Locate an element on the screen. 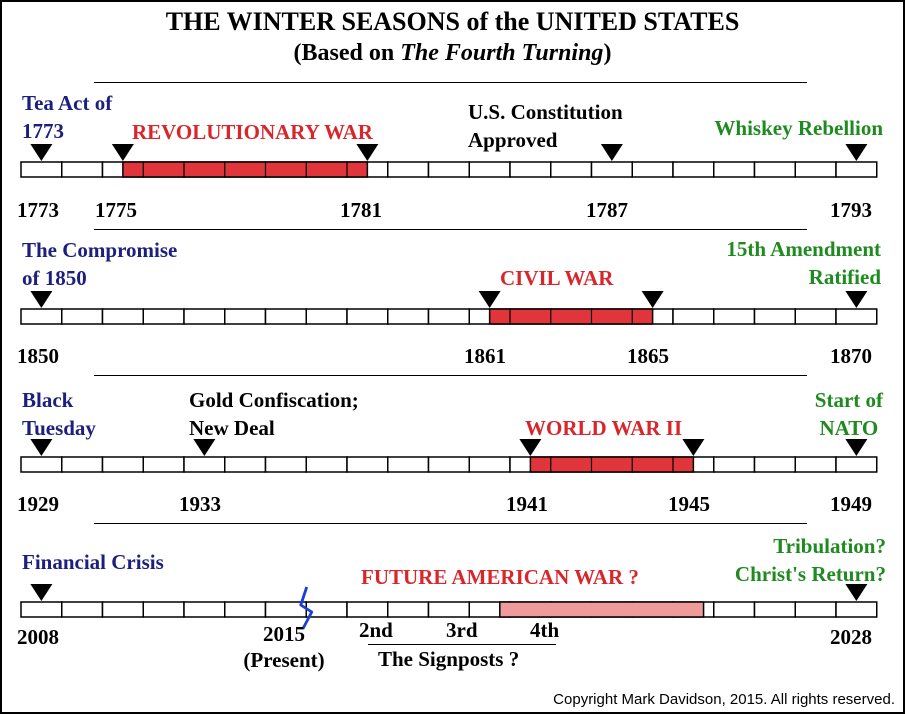  subtitle-suffix: ) is located at coordinates (607, 53).